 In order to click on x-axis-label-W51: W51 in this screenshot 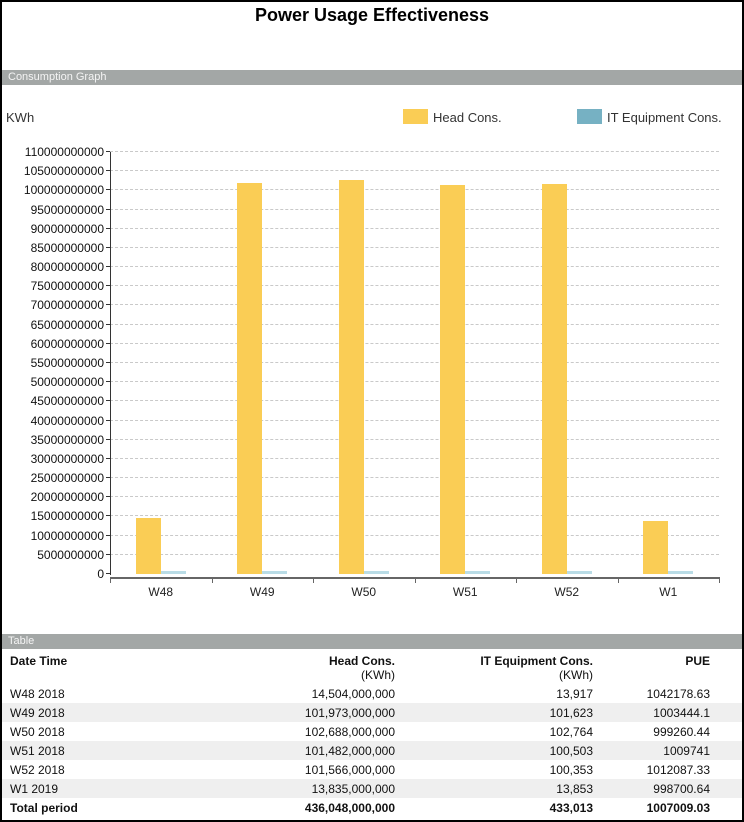, I will do `click(465, 592)`.